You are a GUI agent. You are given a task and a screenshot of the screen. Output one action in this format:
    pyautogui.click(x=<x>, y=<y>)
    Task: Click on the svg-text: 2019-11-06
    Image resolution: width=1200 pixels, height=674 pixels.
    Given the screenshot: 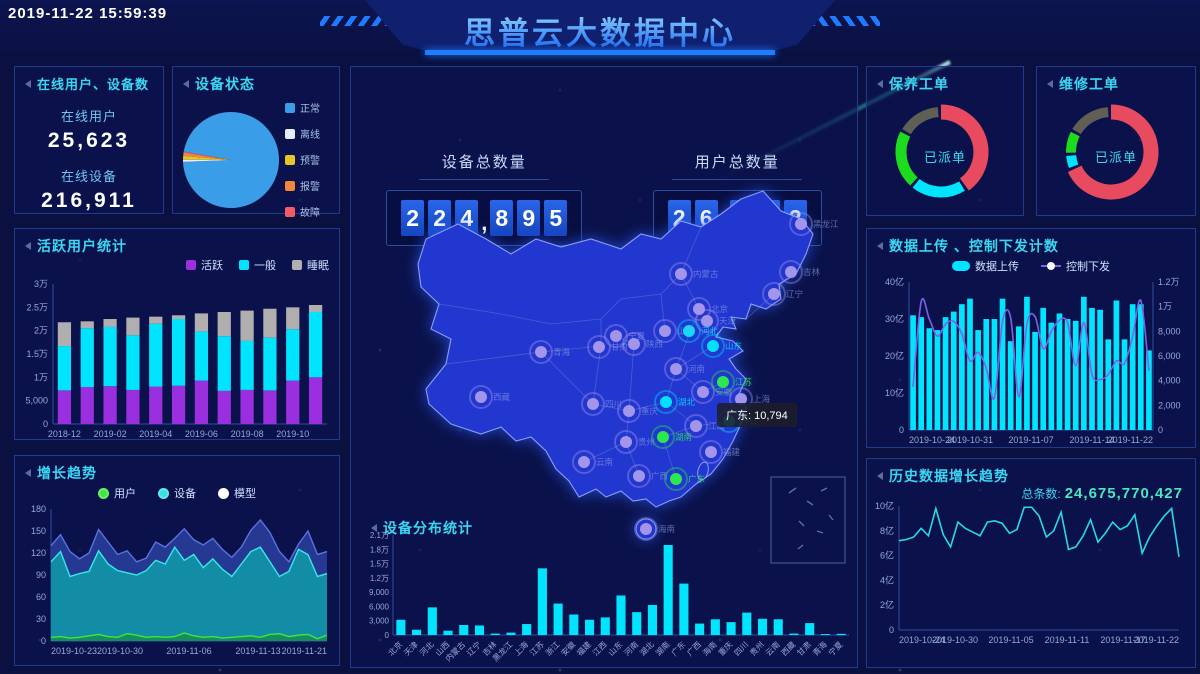 What is the action you would take?
    pyautogui.click(x=188, y=651)
    